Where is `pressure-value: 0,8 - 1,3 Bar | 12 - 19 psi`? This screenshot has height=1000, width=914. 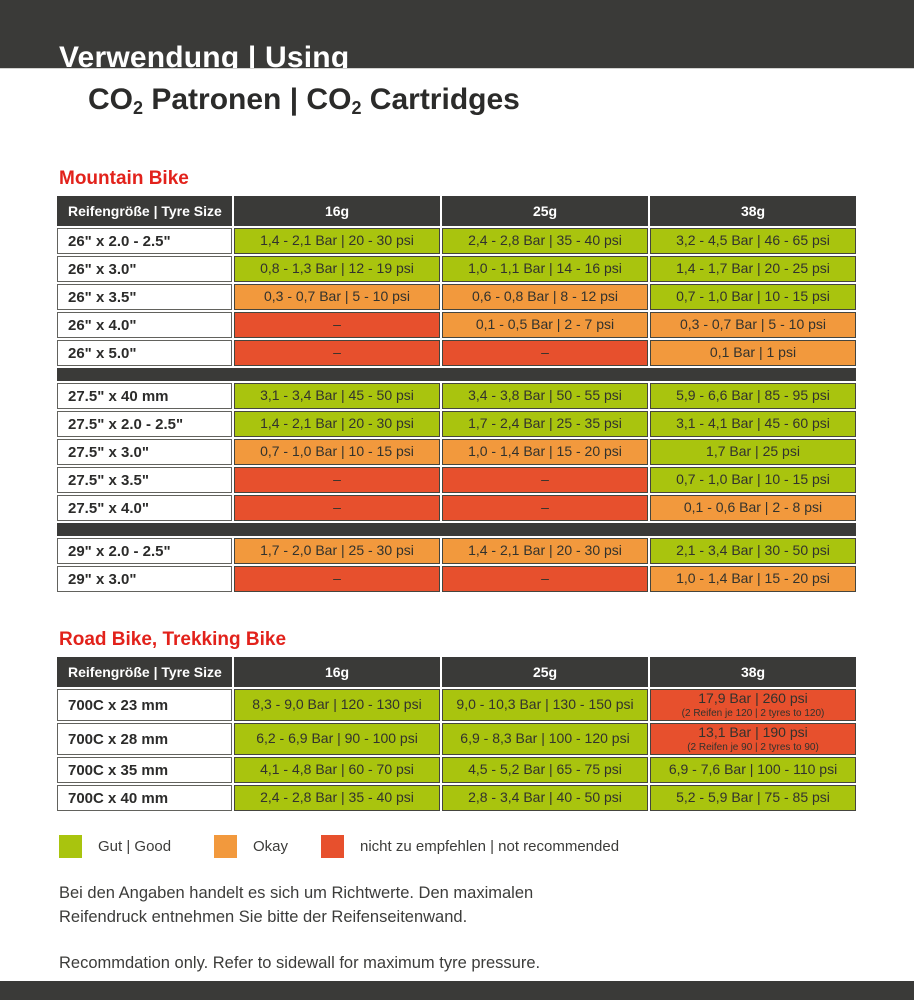 pressure-value: 0,8 - 1,3 Bar | 12 - 19 psi is located at coordinates (337, 268).